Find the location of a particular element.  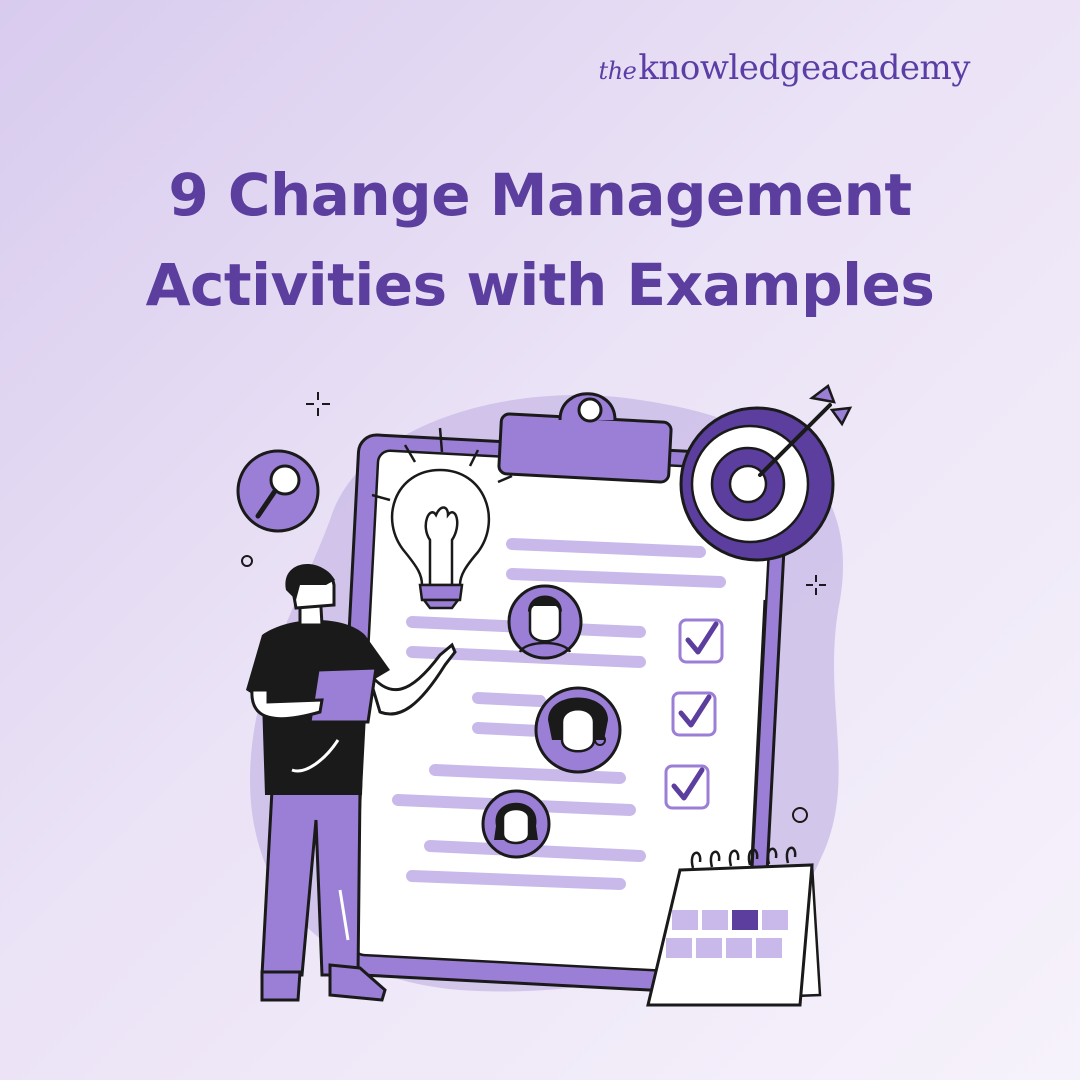

brand-name-part2: academy is located at coordinates (895, 68).